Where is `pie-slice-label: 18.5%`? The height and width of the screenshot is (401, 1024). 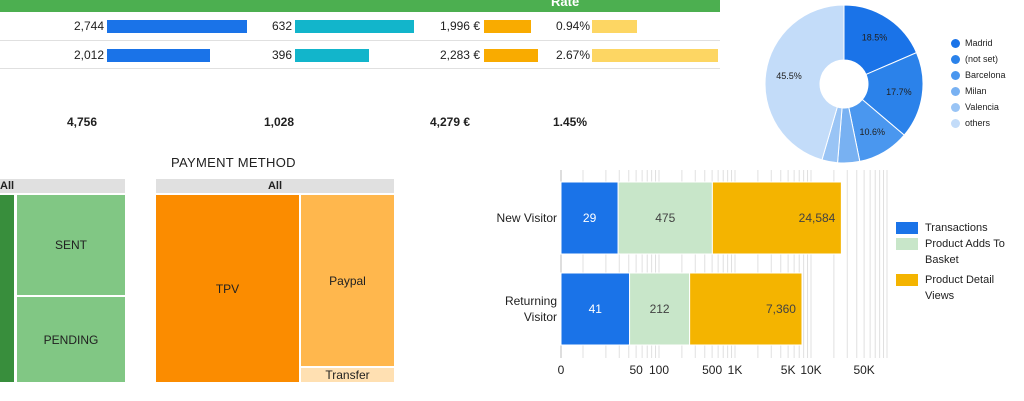 pie-slice-label: 18.5% is located at coordinates (875, 38).